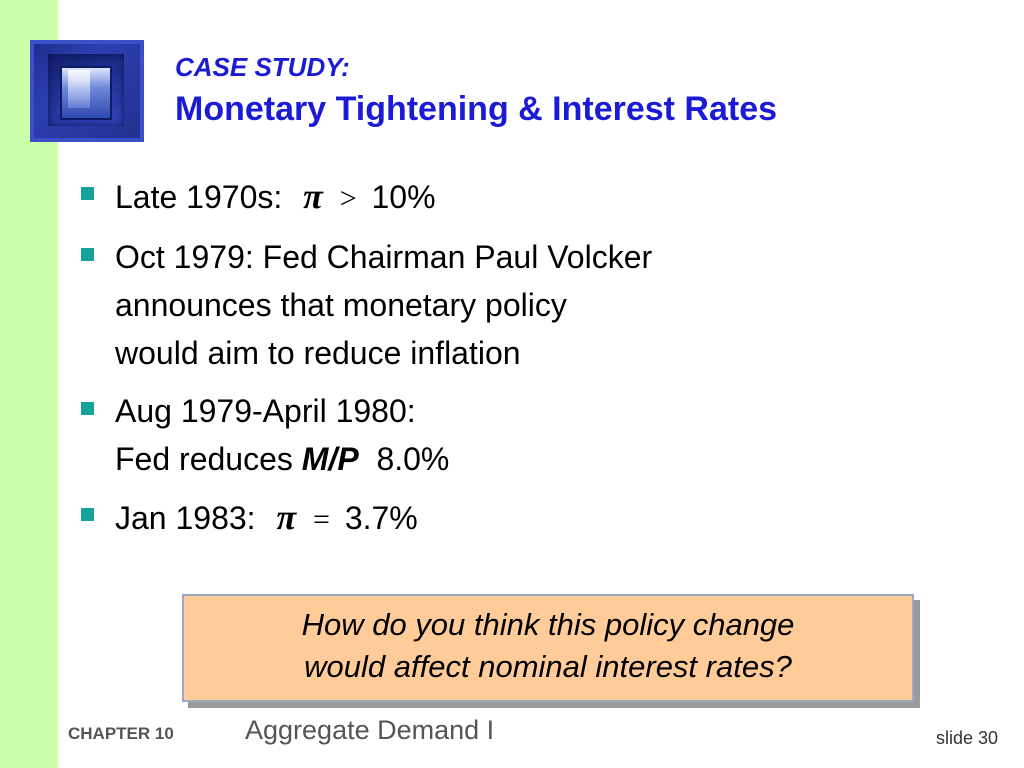 The height and width of the screenshot is (768, 1024). What do you see at coordinates (262, 67) in the screenshot?
I see `case-study-kicker: CASE STUDY:` at bounding box center [262, 67].